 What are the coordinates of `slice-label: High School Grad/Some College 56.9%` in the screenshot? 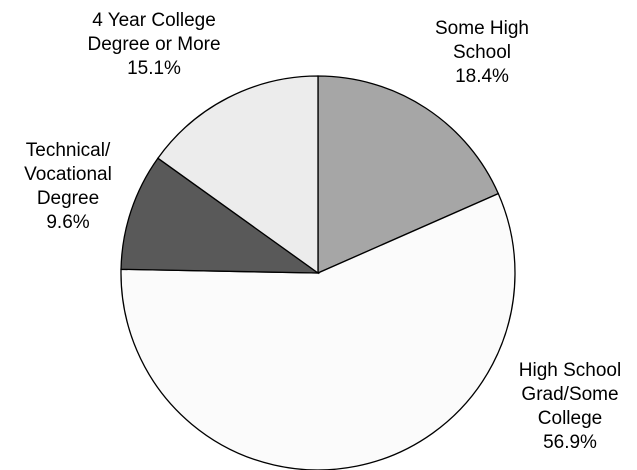 It's located at (570, 406).